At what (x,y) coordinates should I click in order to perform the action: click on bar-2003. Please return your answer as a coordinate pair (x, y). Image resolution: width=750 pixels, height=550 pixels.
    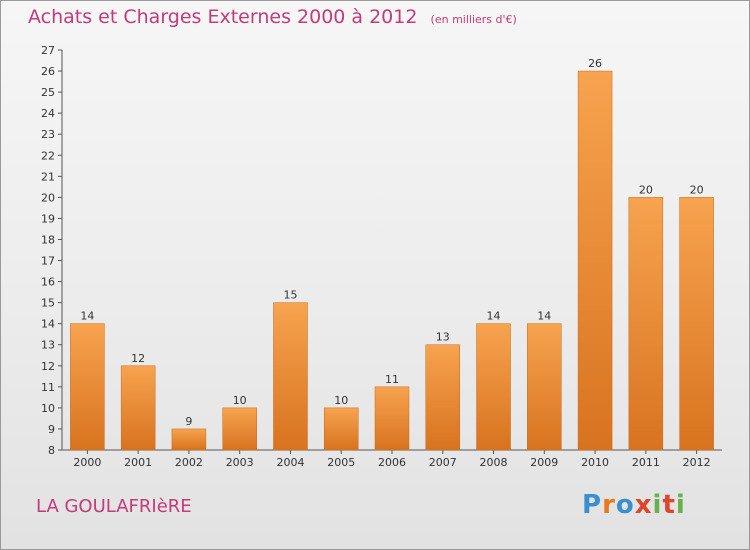
    Looking at the image, I should click on (239, 429).